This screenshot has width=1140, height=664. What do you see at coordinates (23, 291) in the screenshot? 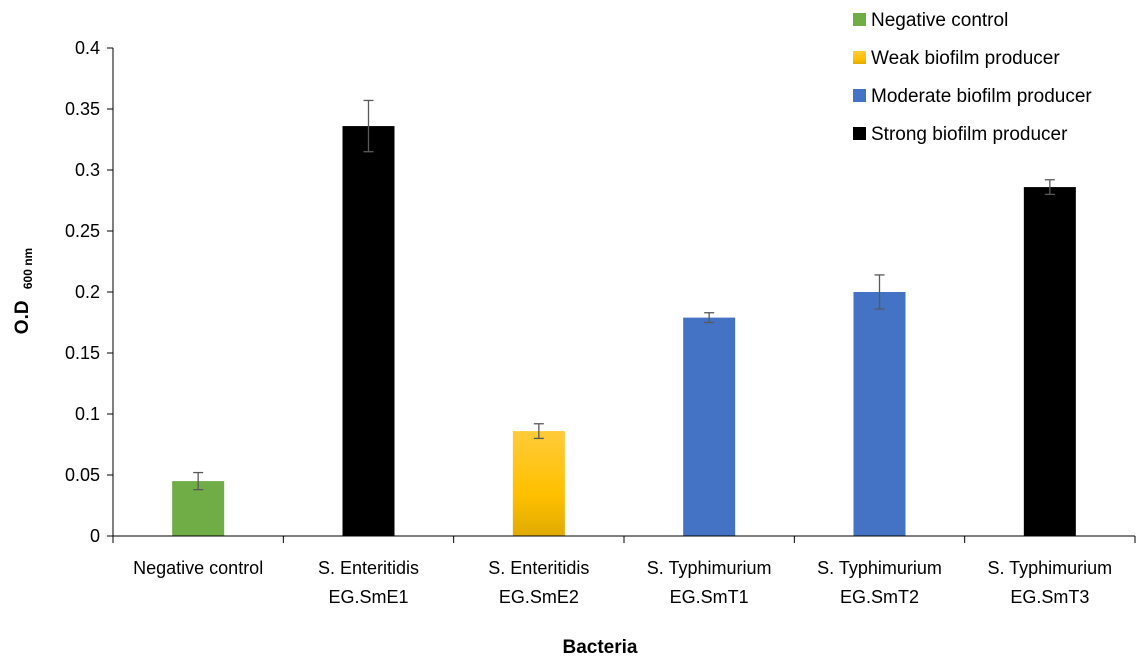
I see `y-axis-title: O.D 600 nm` at bounding box center [23, 291].